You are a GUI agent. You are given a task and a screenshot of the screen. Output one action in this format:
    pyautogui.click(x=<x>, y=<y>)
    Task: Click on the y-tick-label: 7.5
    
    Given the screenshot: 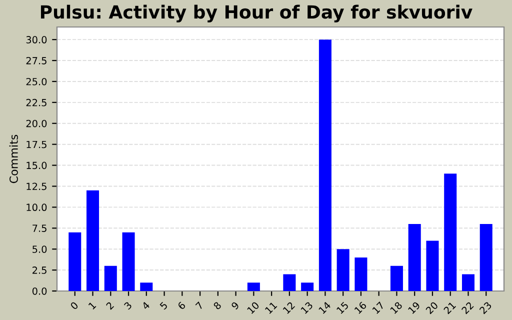 What is the action you would take?
    pyautogui.click(x=39, y=228)
    